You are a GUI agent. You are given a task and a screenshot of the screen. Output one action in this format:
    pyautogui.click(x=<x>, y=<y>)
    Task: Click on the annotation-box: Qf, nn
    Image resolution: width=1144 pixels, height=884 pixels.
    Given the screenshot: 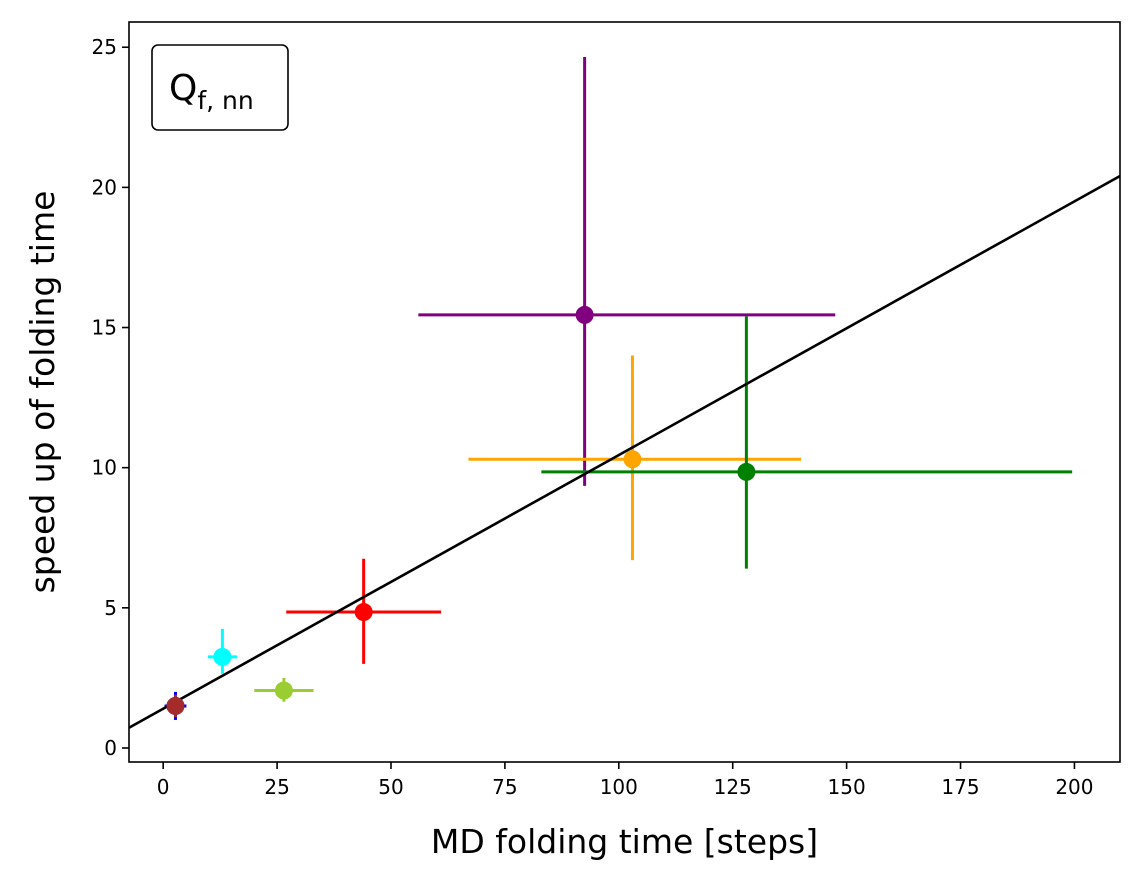 What is the action you would take?
    pyautogui.click(x=220, y=87)
    